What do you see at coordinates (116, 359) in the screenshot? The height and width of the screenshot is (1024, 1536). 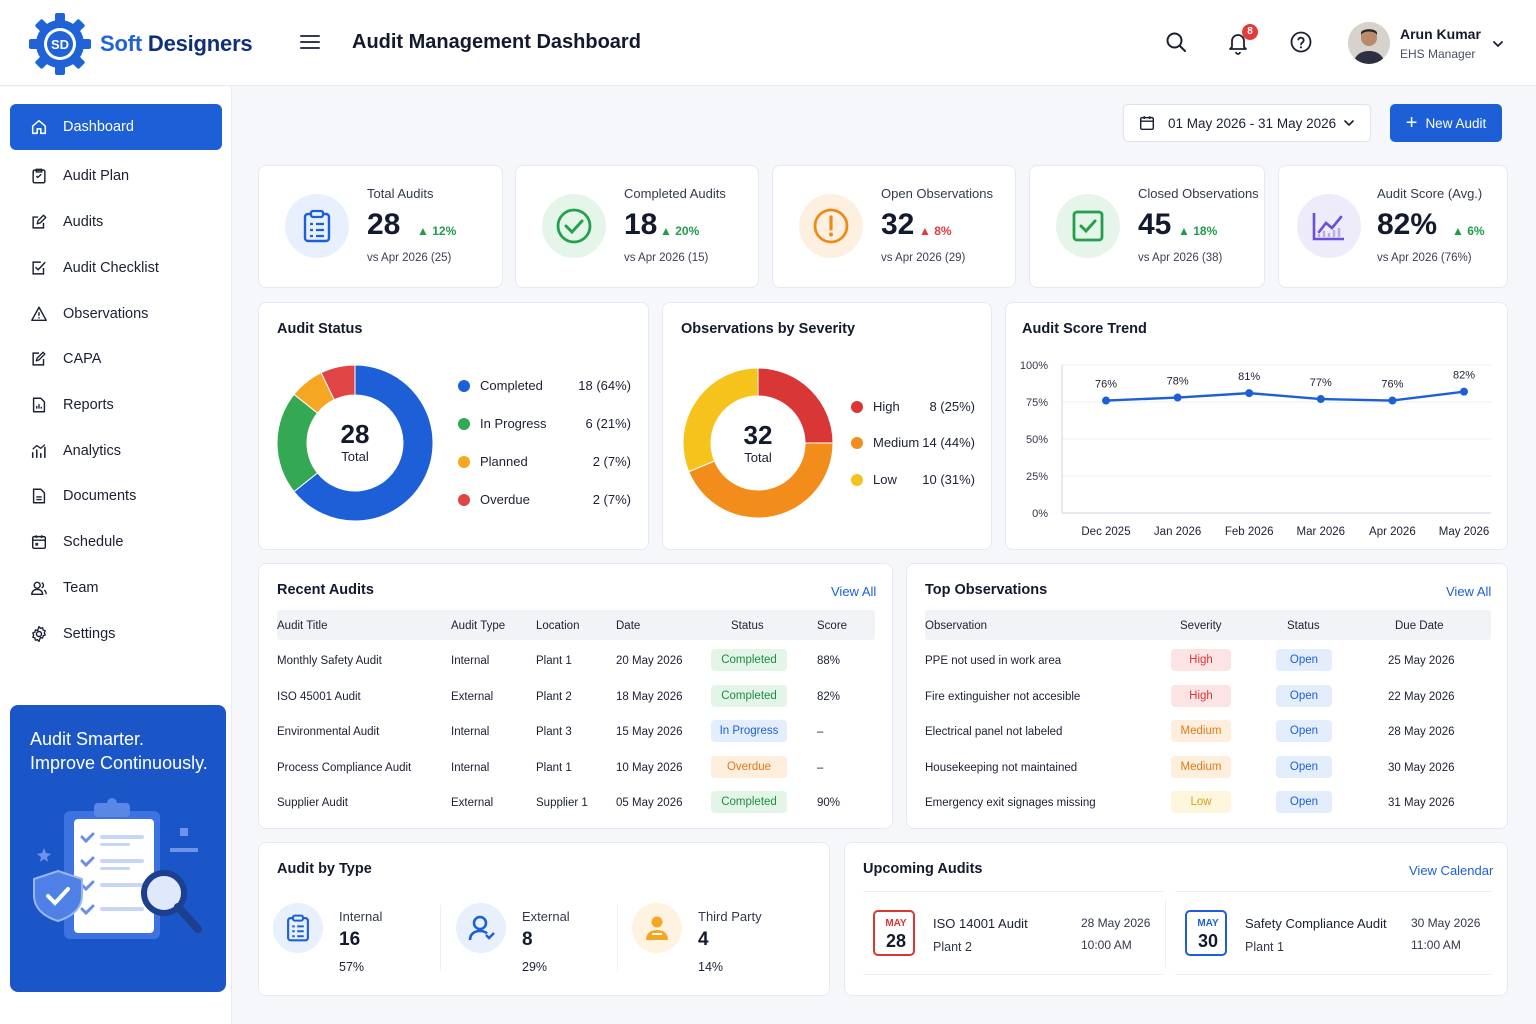 I see `sidebar-item-capa: CAPA` at bounding box center [116, 359].